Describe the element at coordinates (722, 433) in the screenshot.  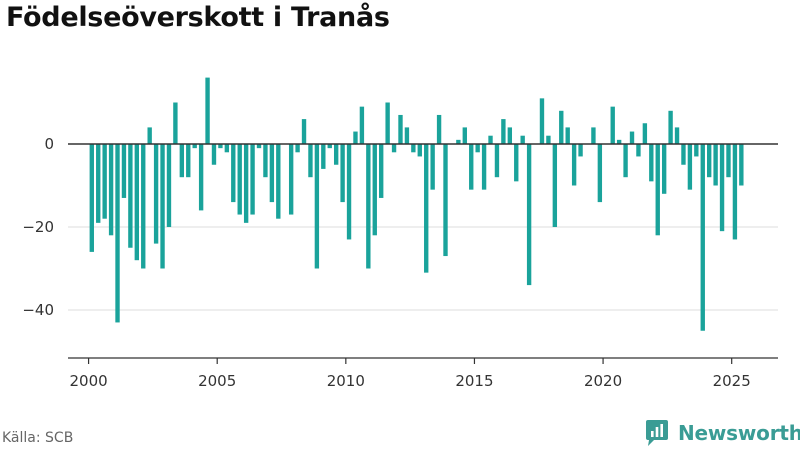
I see `brand-logo: Newsworthy` at that location.